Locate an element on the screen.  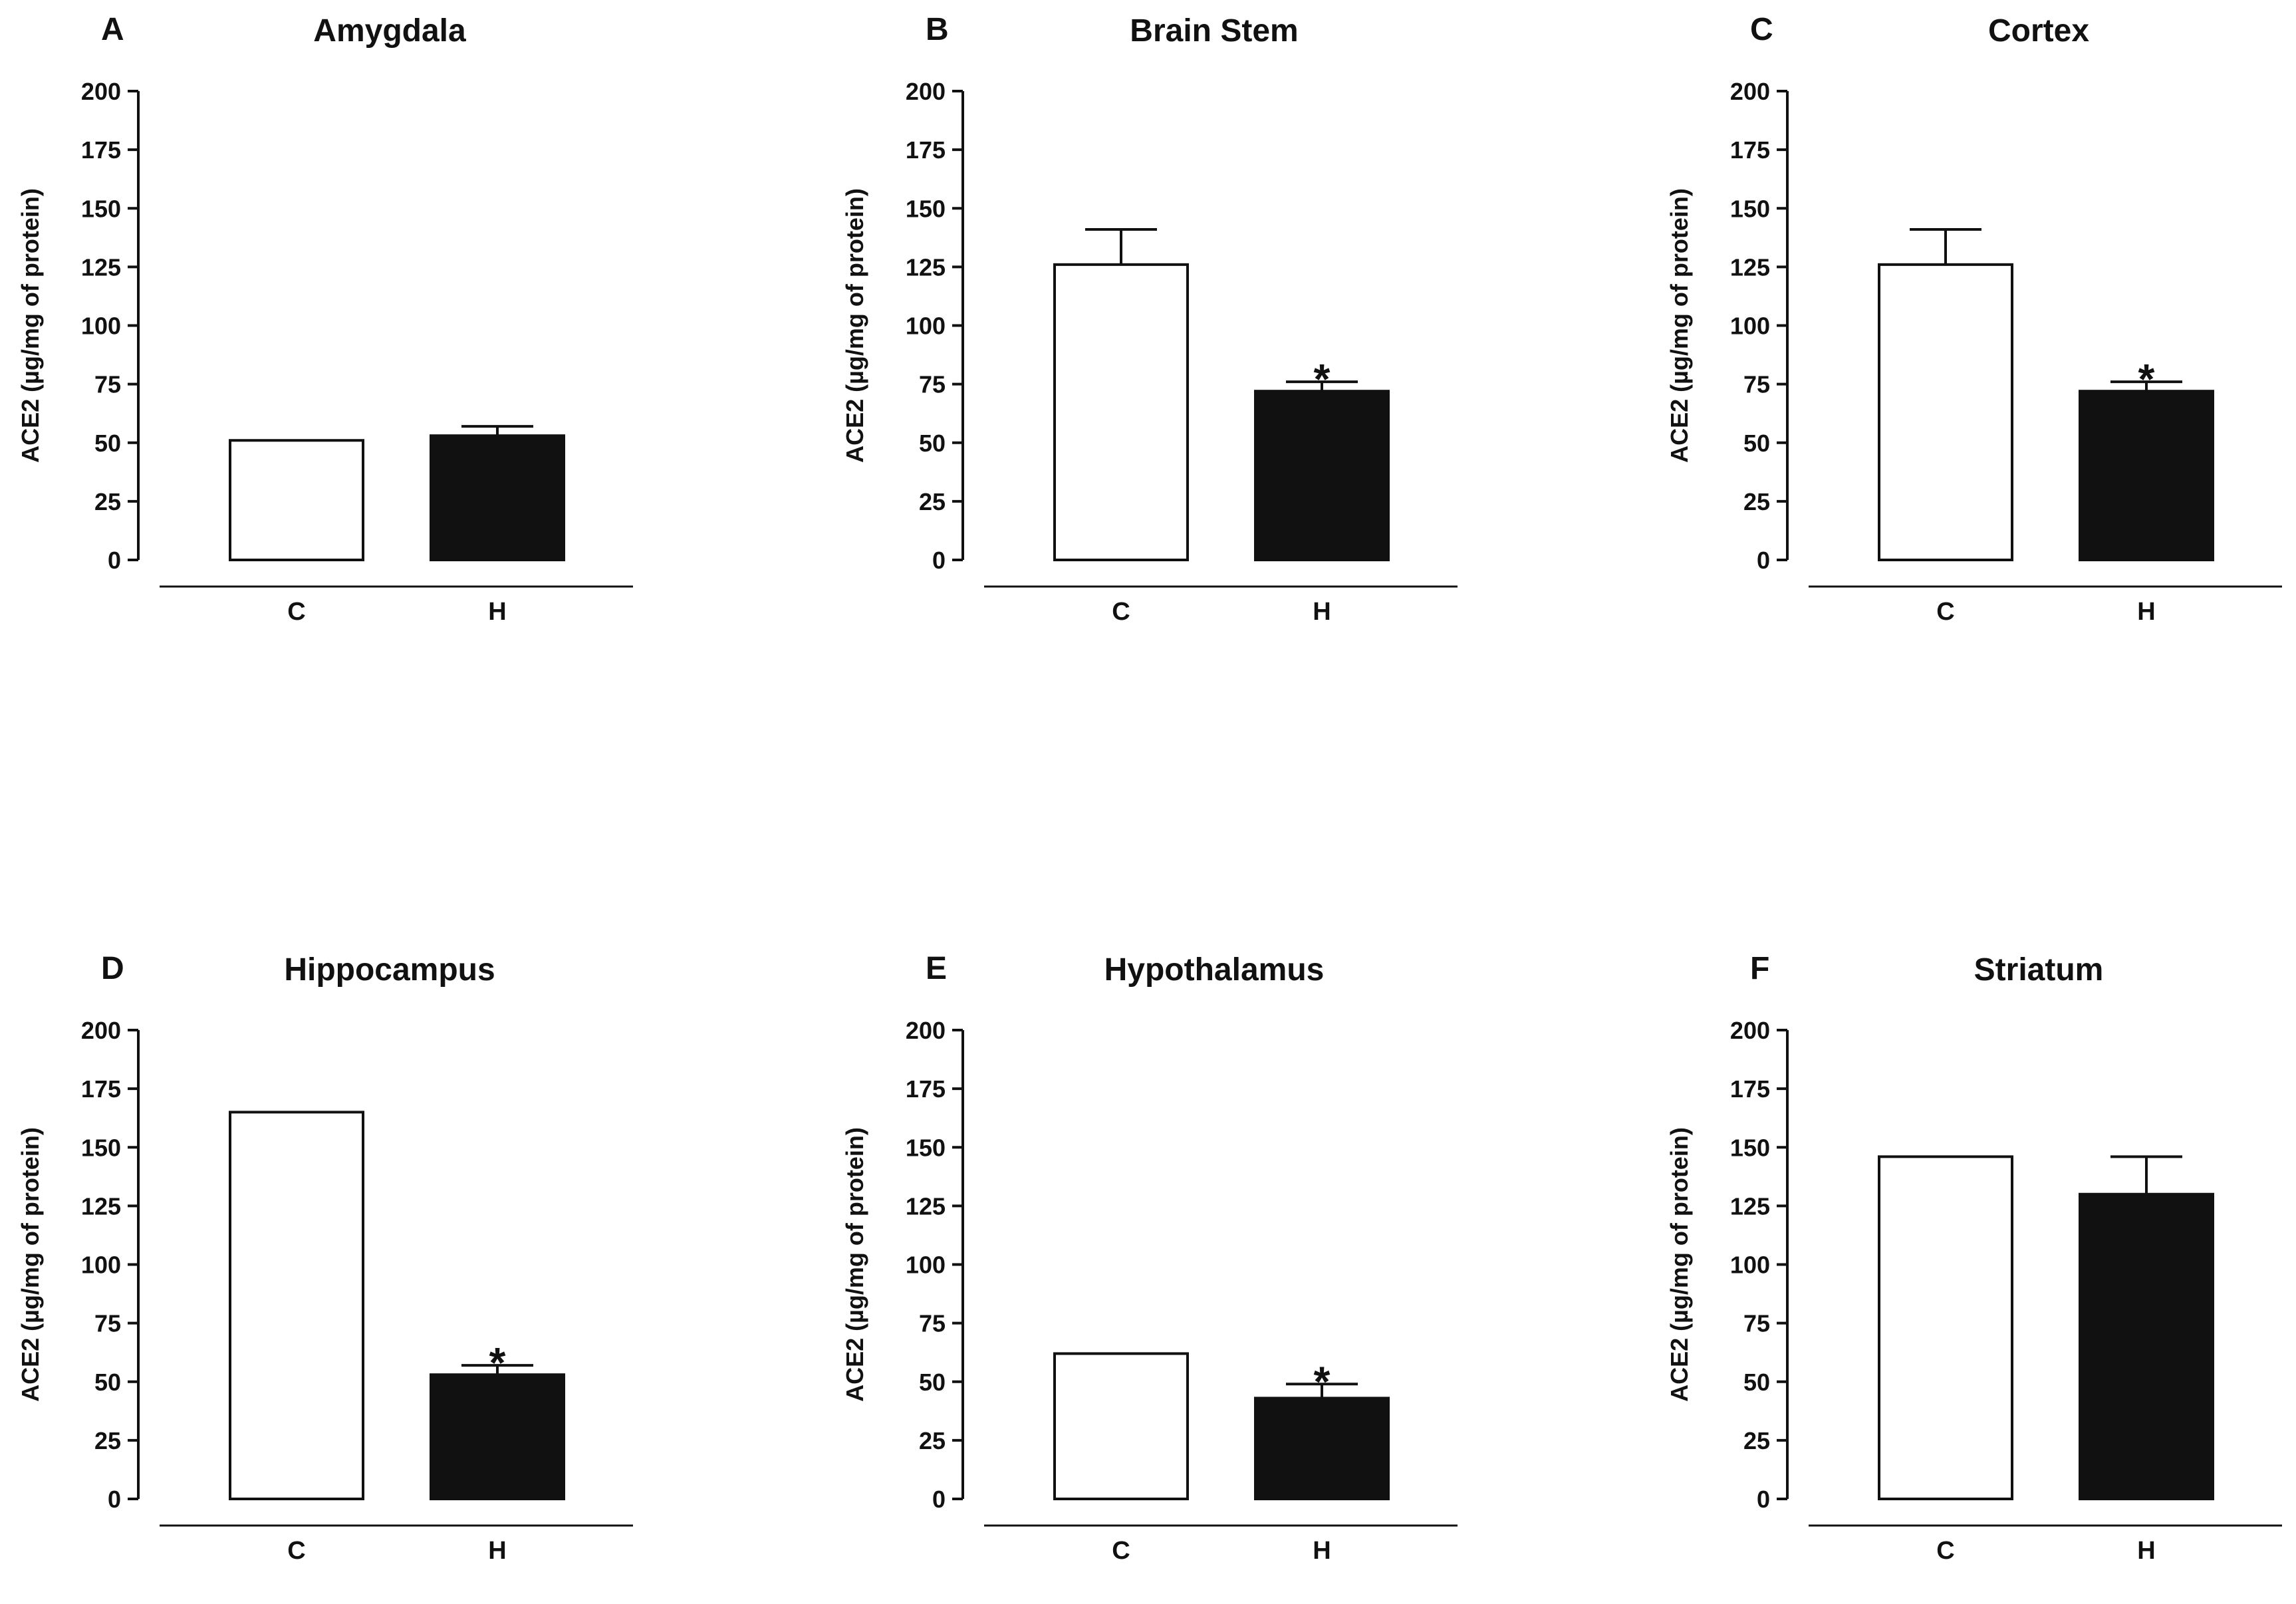
panel-letter: E is located at coordinates (937, 968).